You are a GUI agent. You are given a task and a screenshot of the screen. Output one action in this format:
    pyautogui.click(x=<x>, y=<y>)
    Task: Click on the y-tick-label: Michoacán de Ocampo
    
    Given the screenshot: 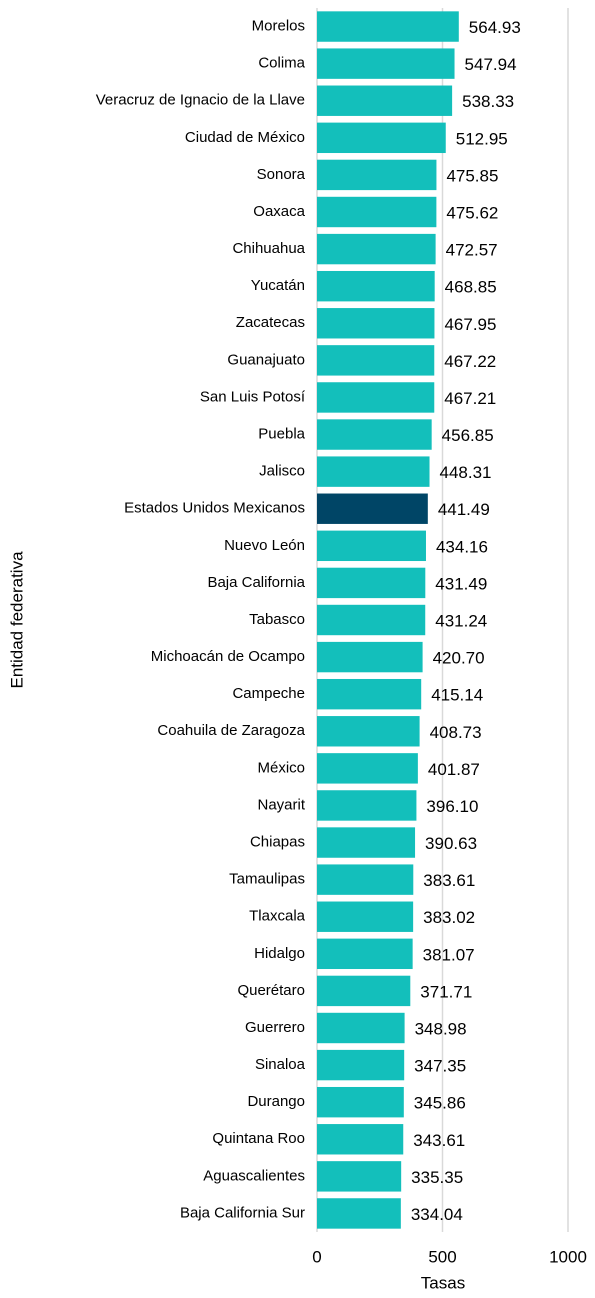 What is the action you would take?
    pyautogui.click(x=228, y=656)
    